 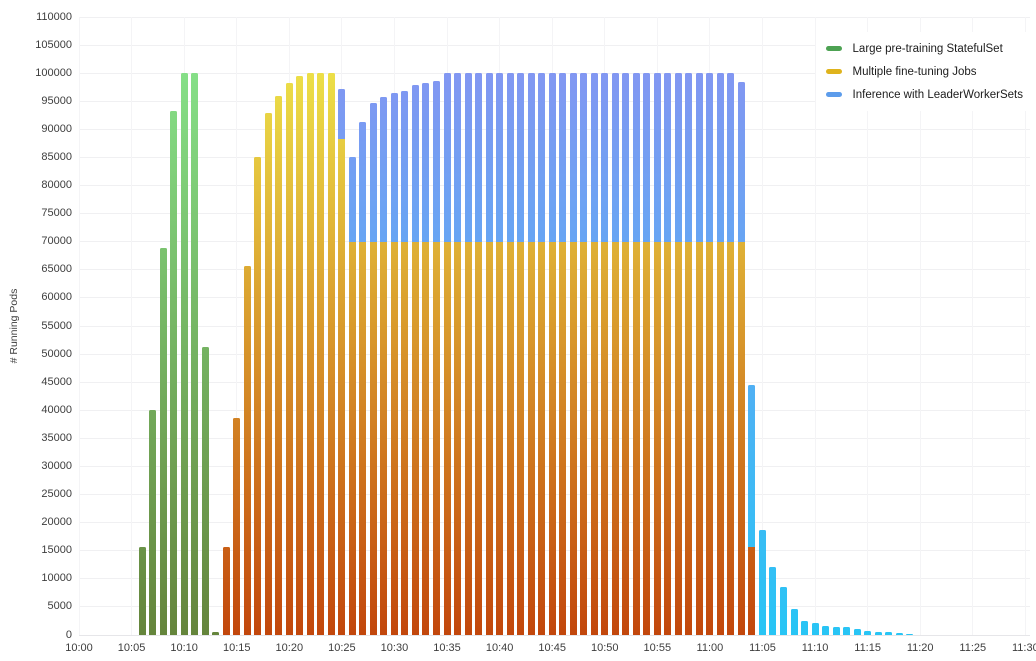 What do you see at coordinates (468, 438) in the screenshot?
I see `bar-segment-ft-10:37` at bounding box center [468, 438].